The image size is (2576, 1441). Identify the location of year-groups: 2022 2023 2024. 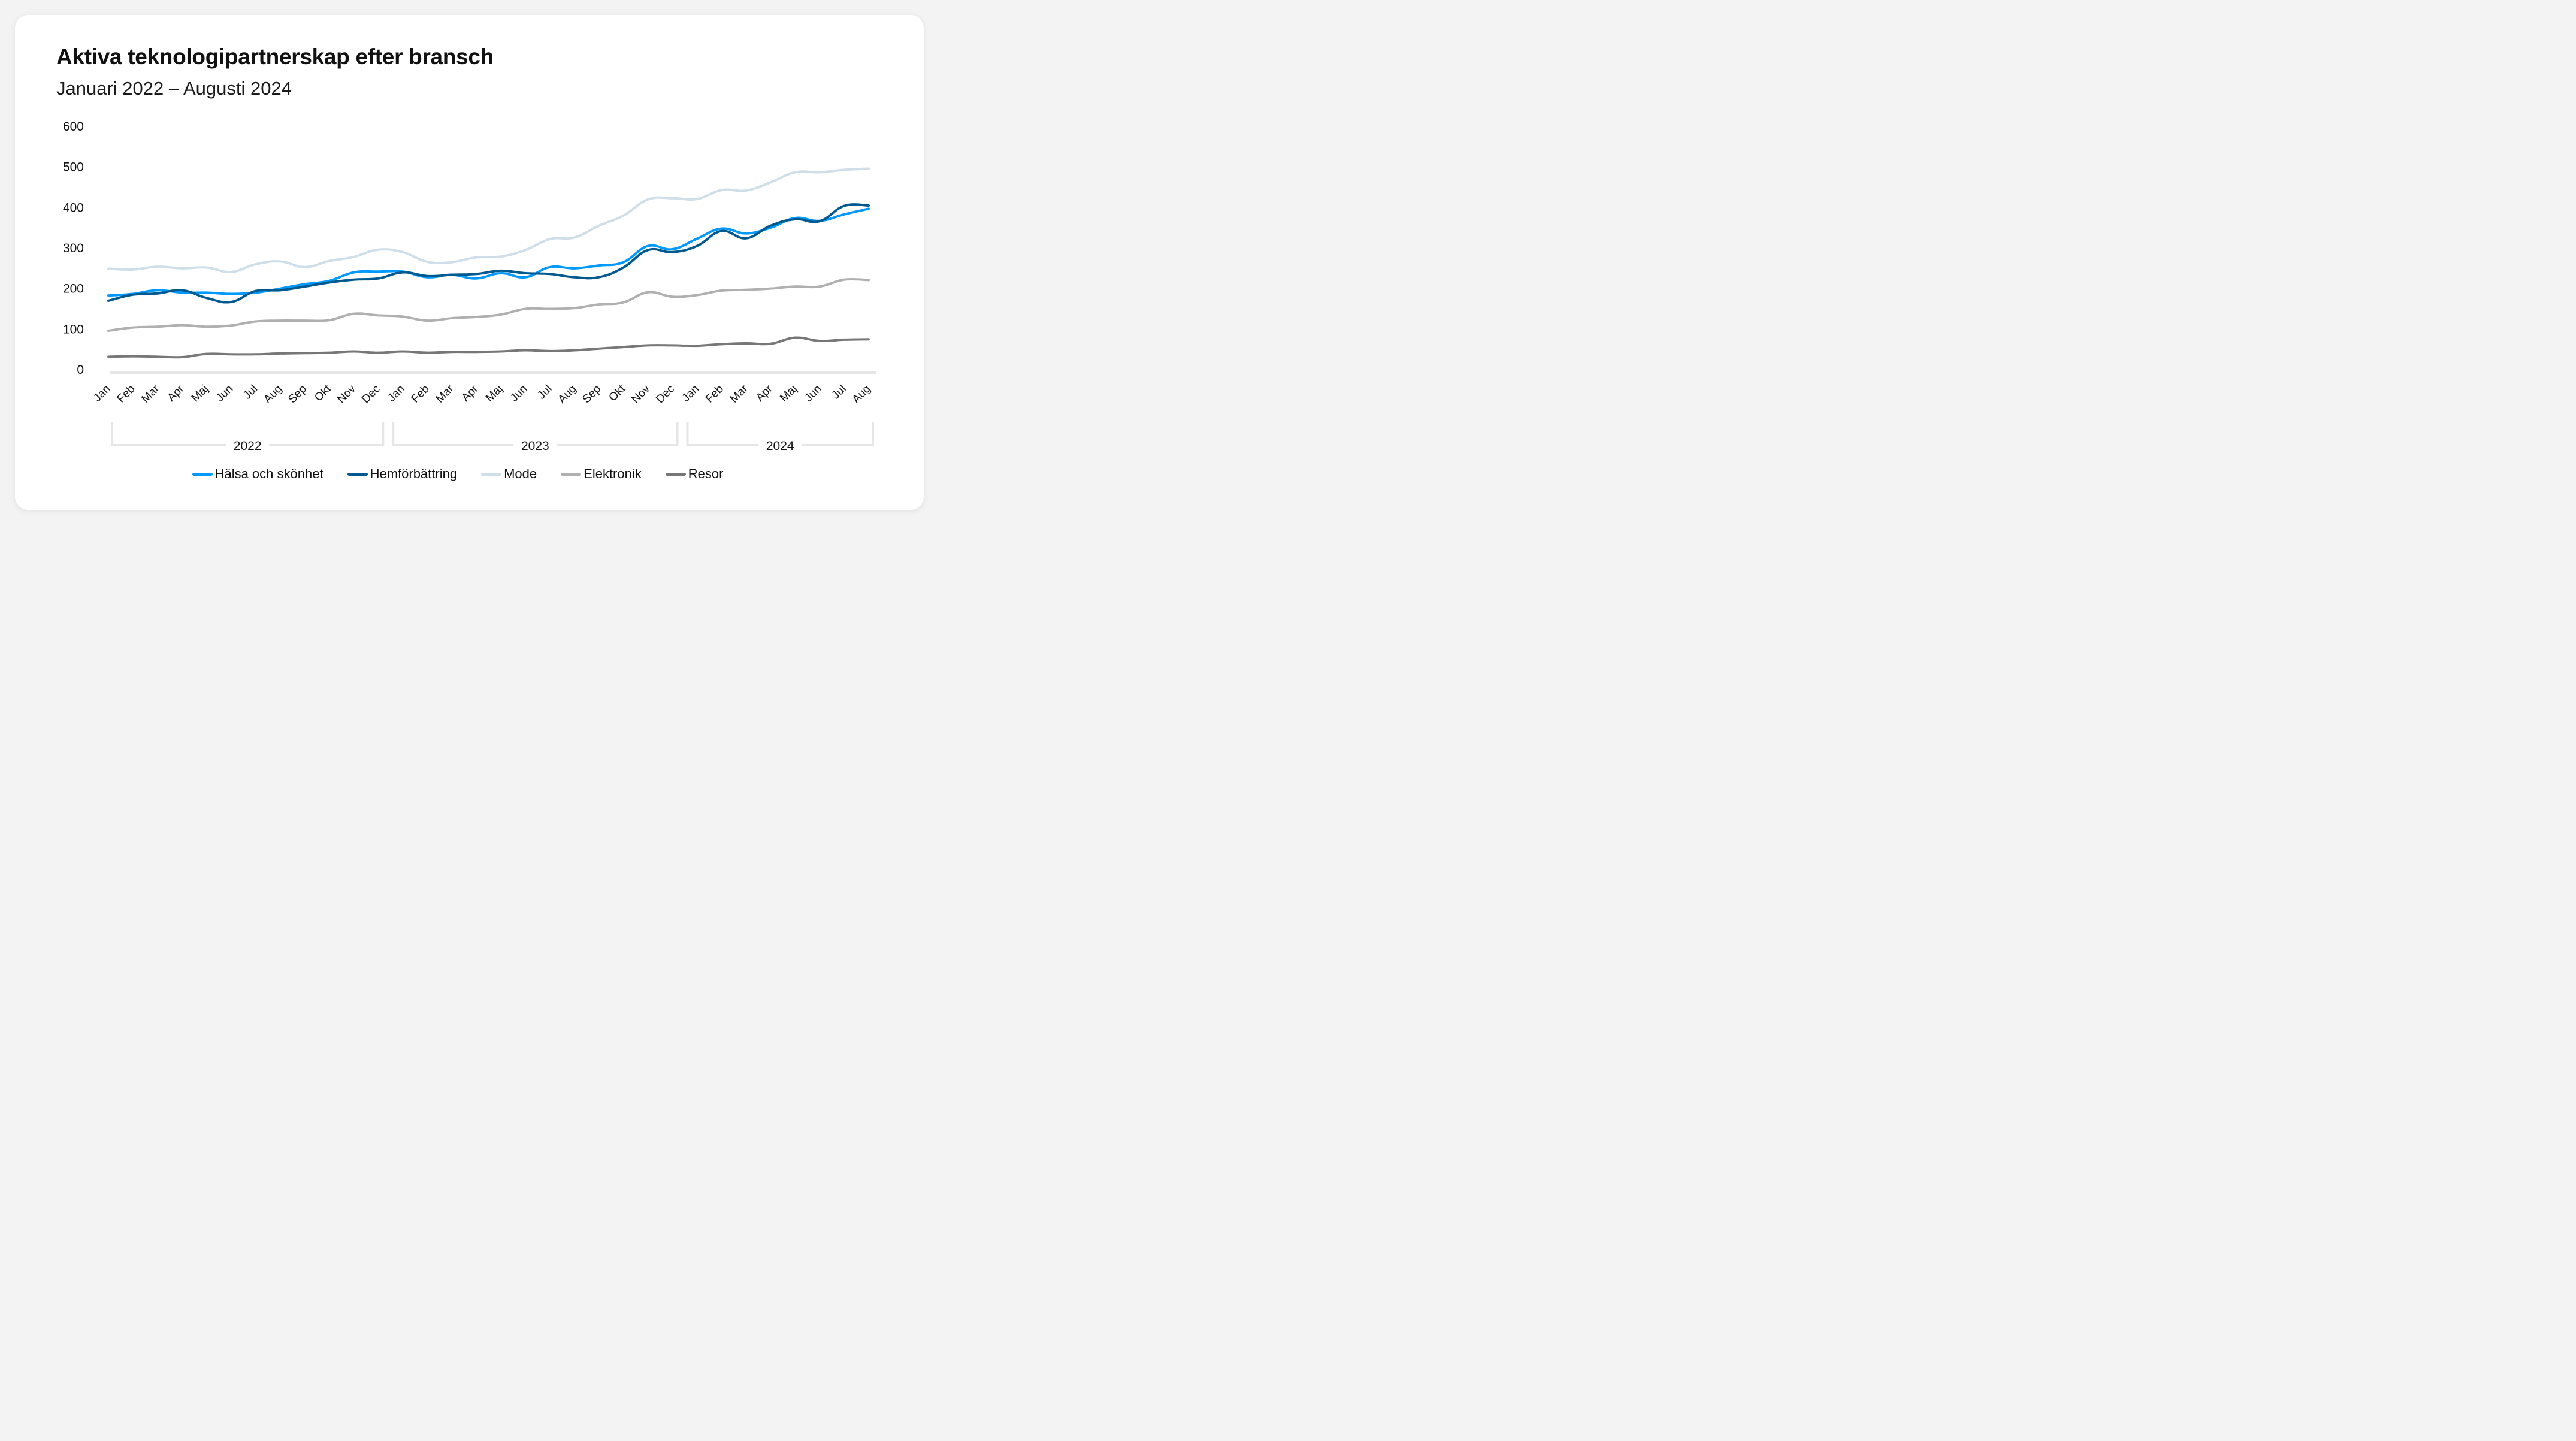
(492, 437).